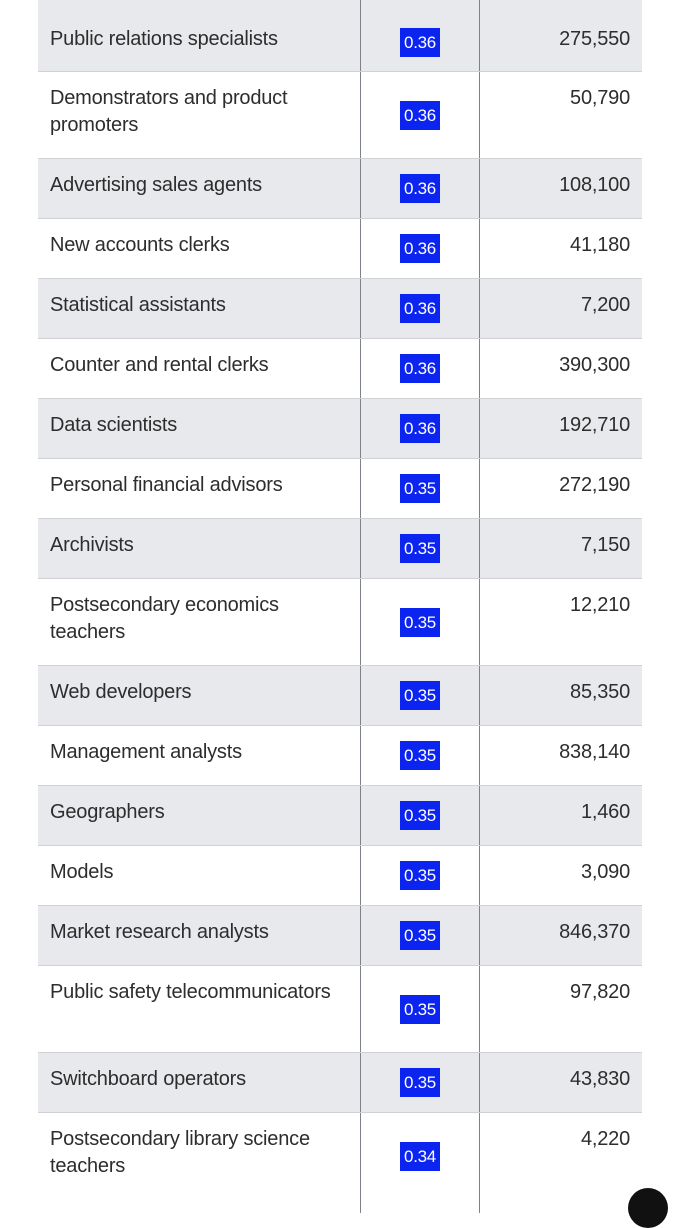 The image size is (677, 1228). I want to click on table-row: Management analysts 0.35 838,140, so click(340, 756).